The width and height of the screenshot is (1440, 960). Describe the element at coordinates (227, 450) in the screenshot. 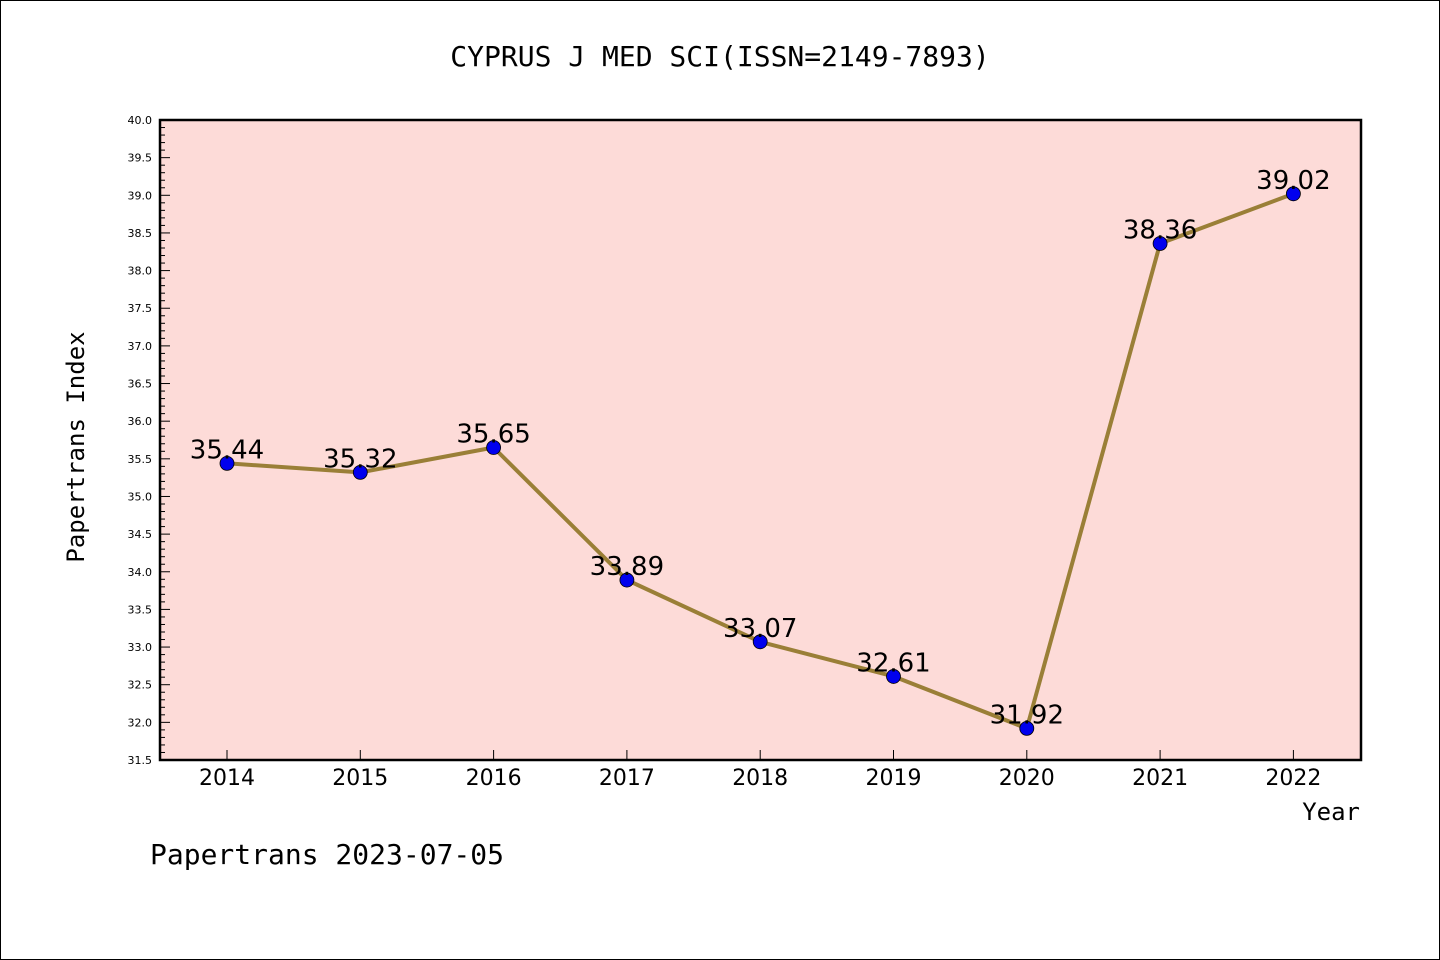

I see `data-label: 35.44` at that location.